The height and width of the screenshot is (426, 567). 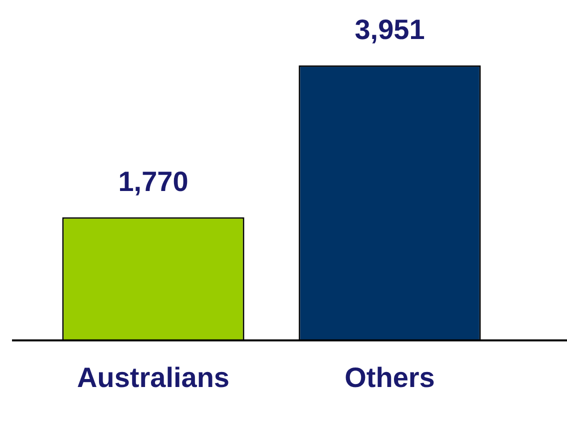 What do you see at coordinates (389, 377) in the screenshot?
I see `x-tick-label: Others` at bounding box center [389, 377].